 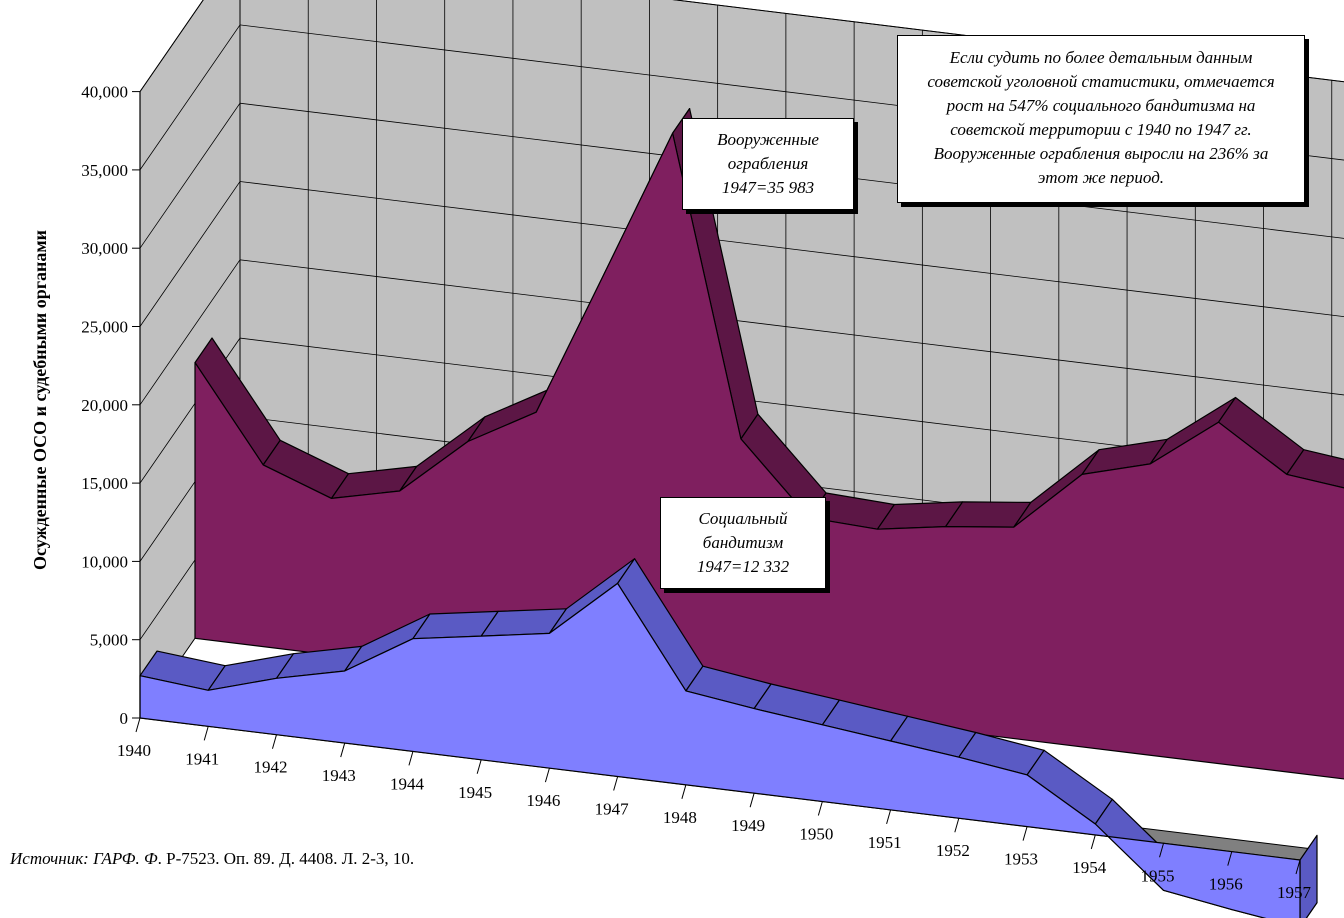 I want to click on callout-banditry-line-2: бандитизм, so click(x=743, y=542).